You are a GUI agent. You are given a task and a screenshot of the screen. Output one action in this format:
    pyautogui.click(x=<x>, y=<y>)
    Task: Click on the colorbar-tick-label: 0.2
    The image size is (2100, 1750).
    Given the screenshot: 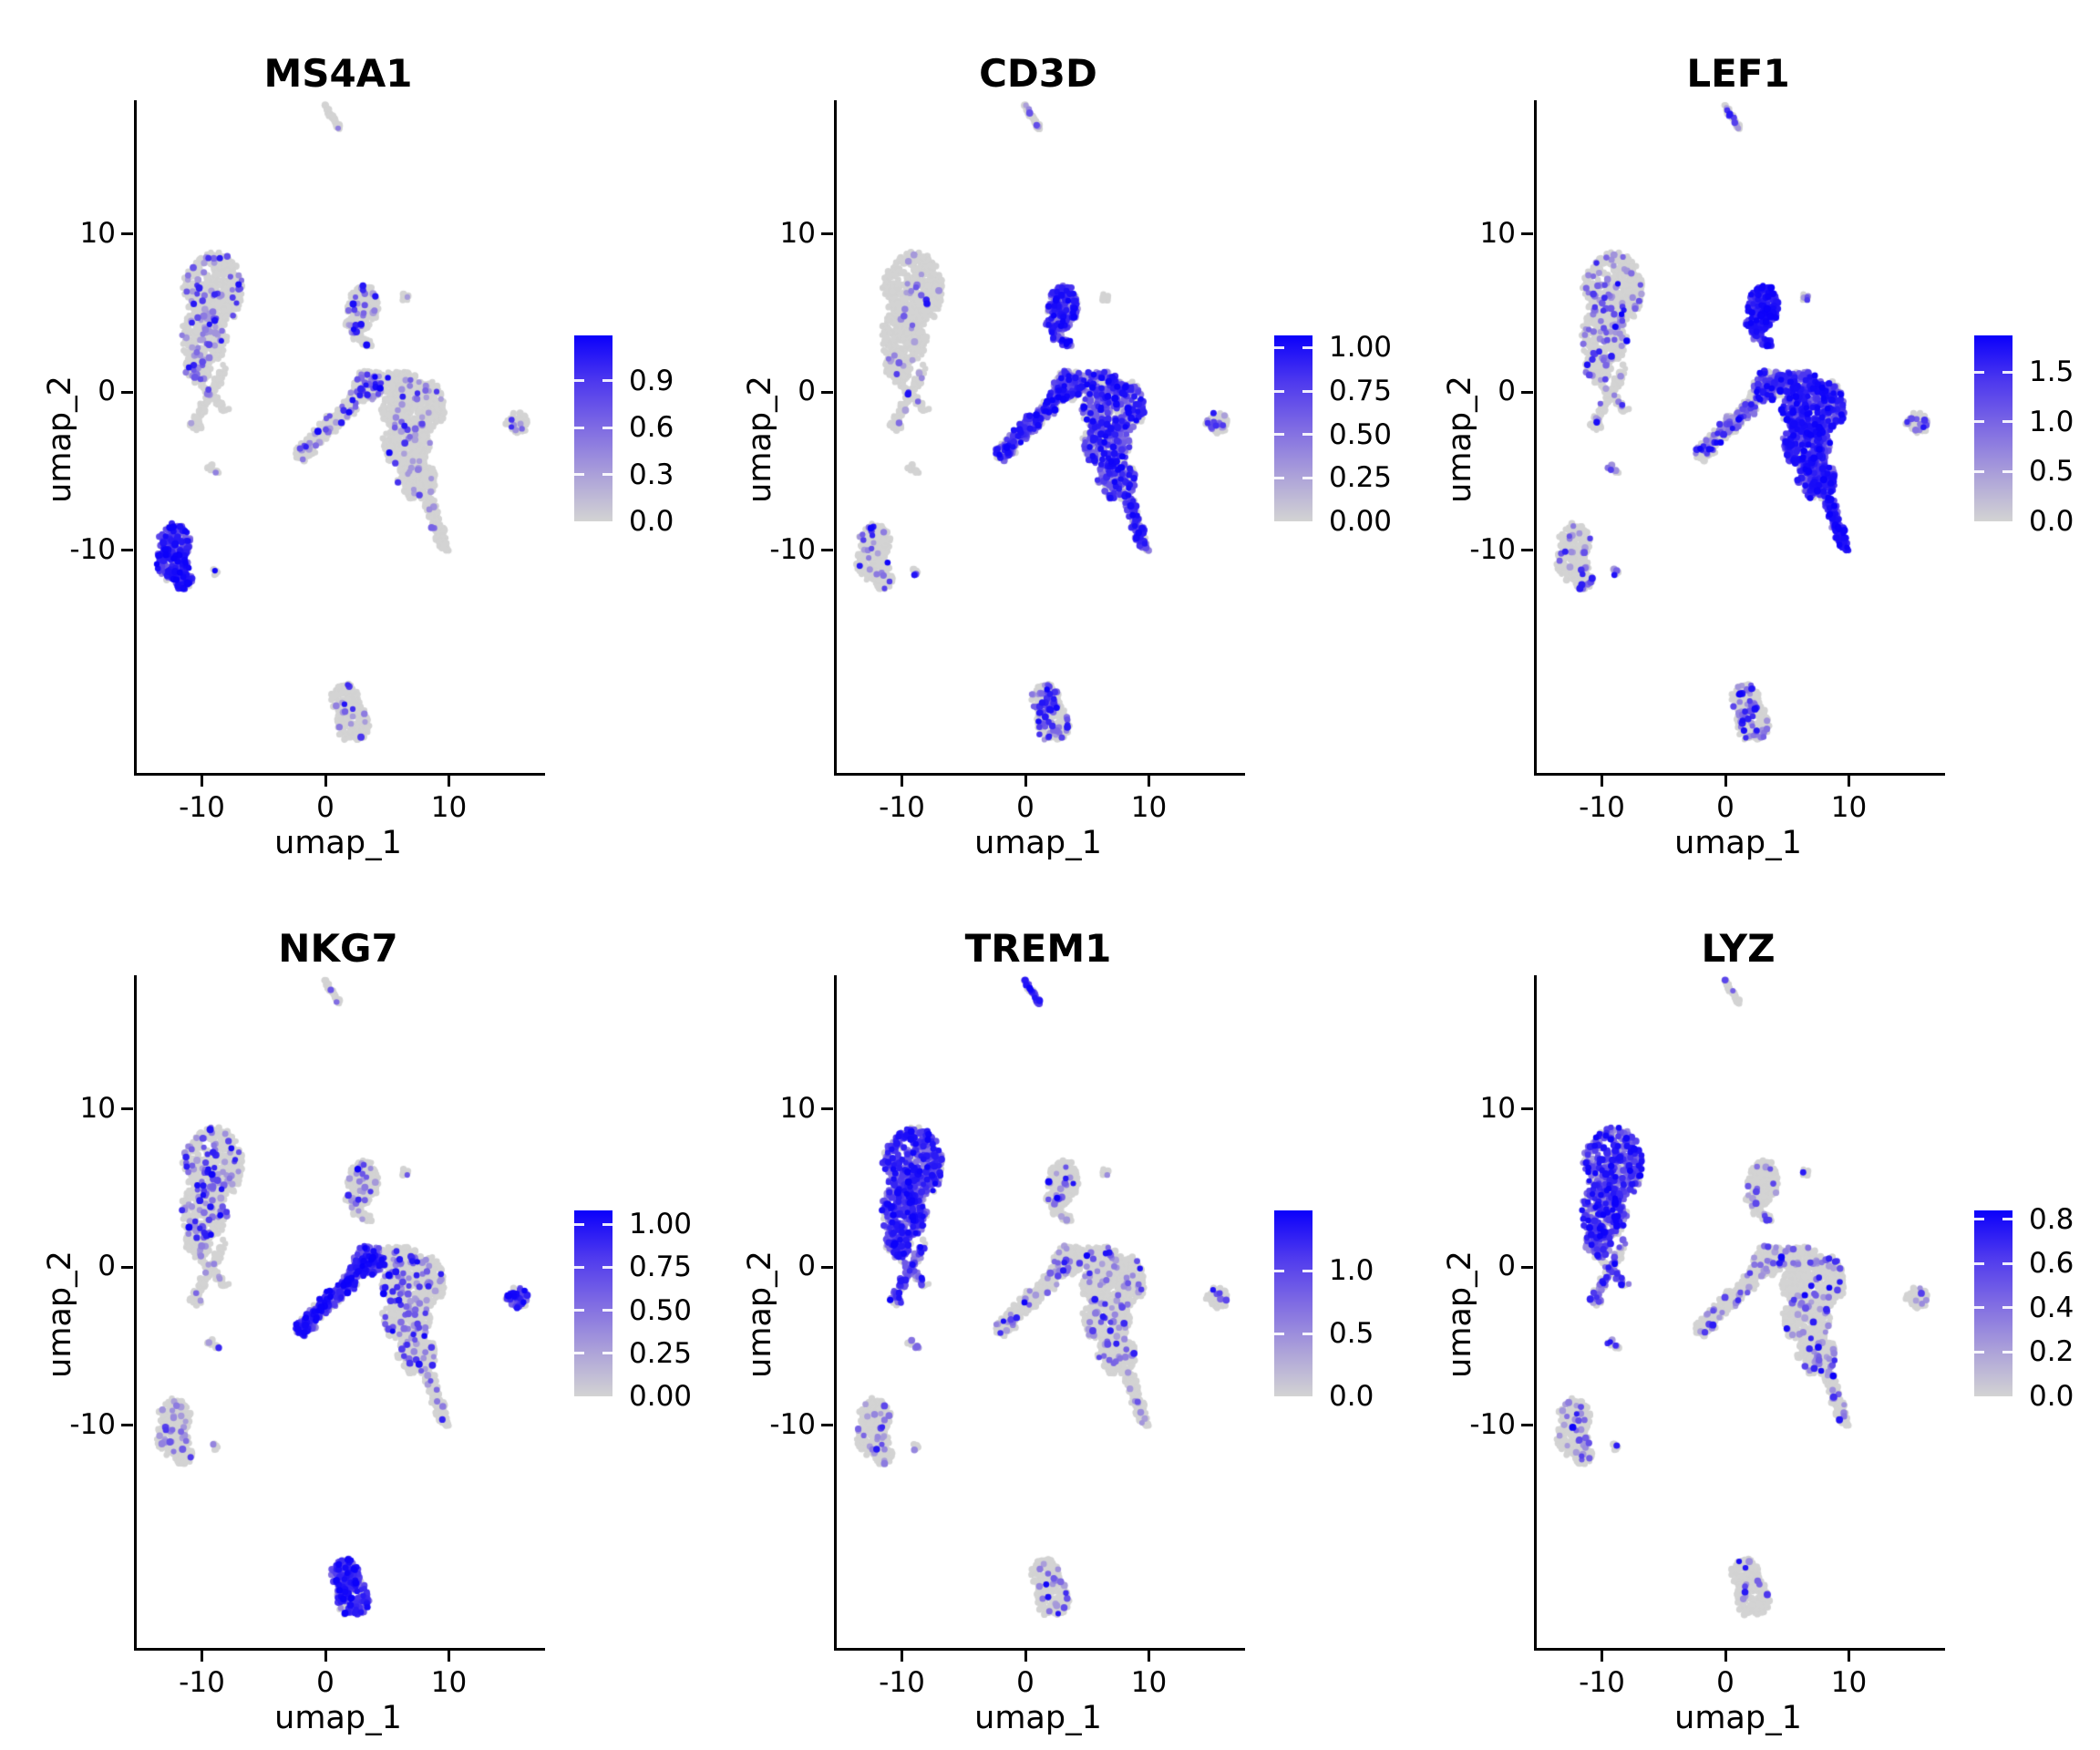 What is the action you would take?
    pyautogui.click(x=2052, y=1352)
    